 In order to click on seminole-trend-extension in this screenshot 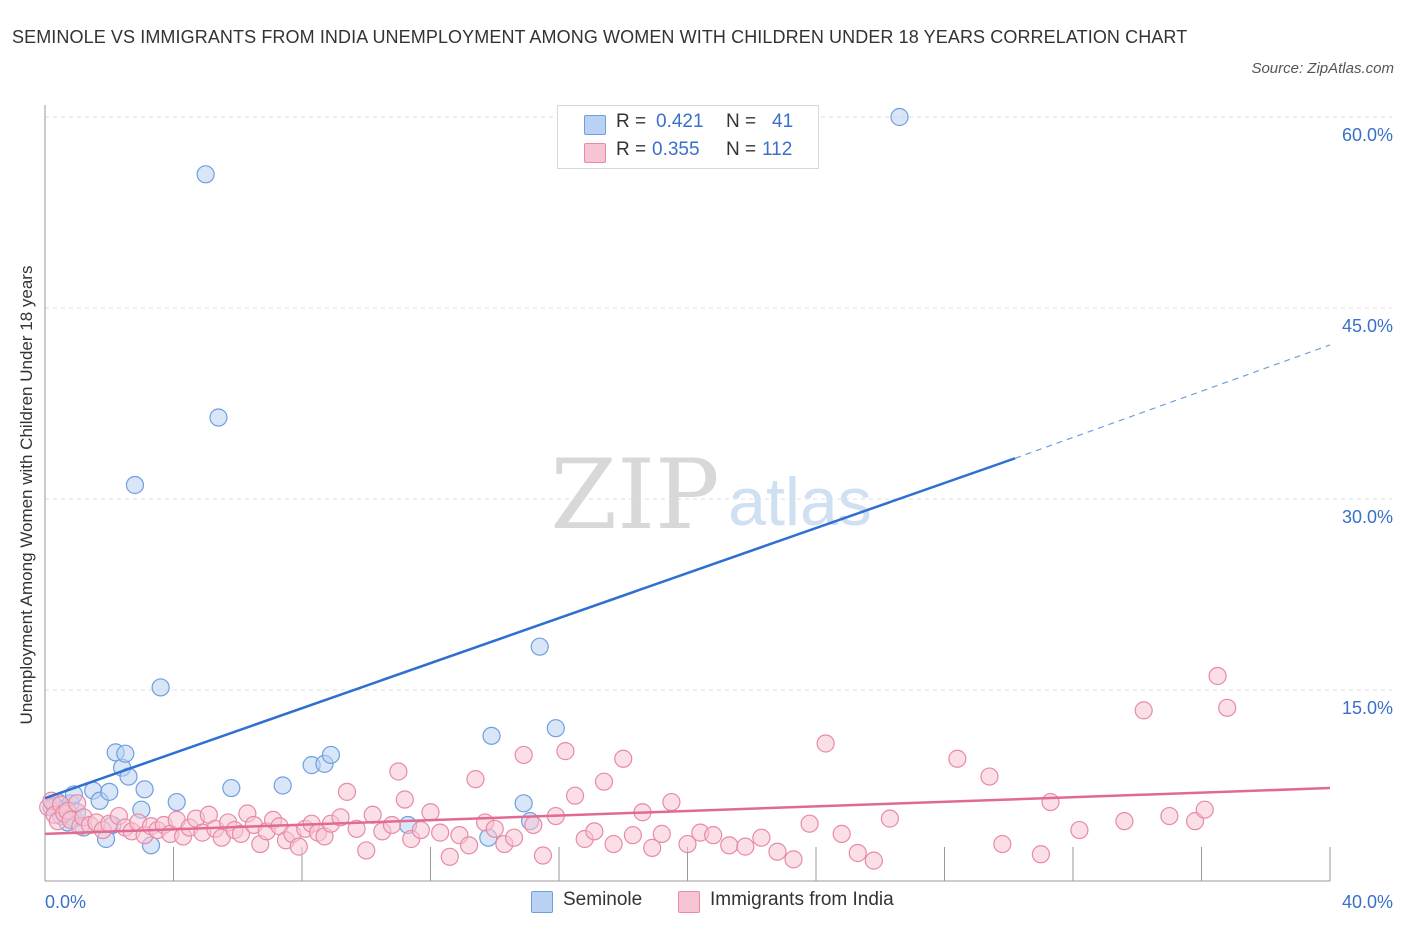, I will do `click(1172, 401)`.